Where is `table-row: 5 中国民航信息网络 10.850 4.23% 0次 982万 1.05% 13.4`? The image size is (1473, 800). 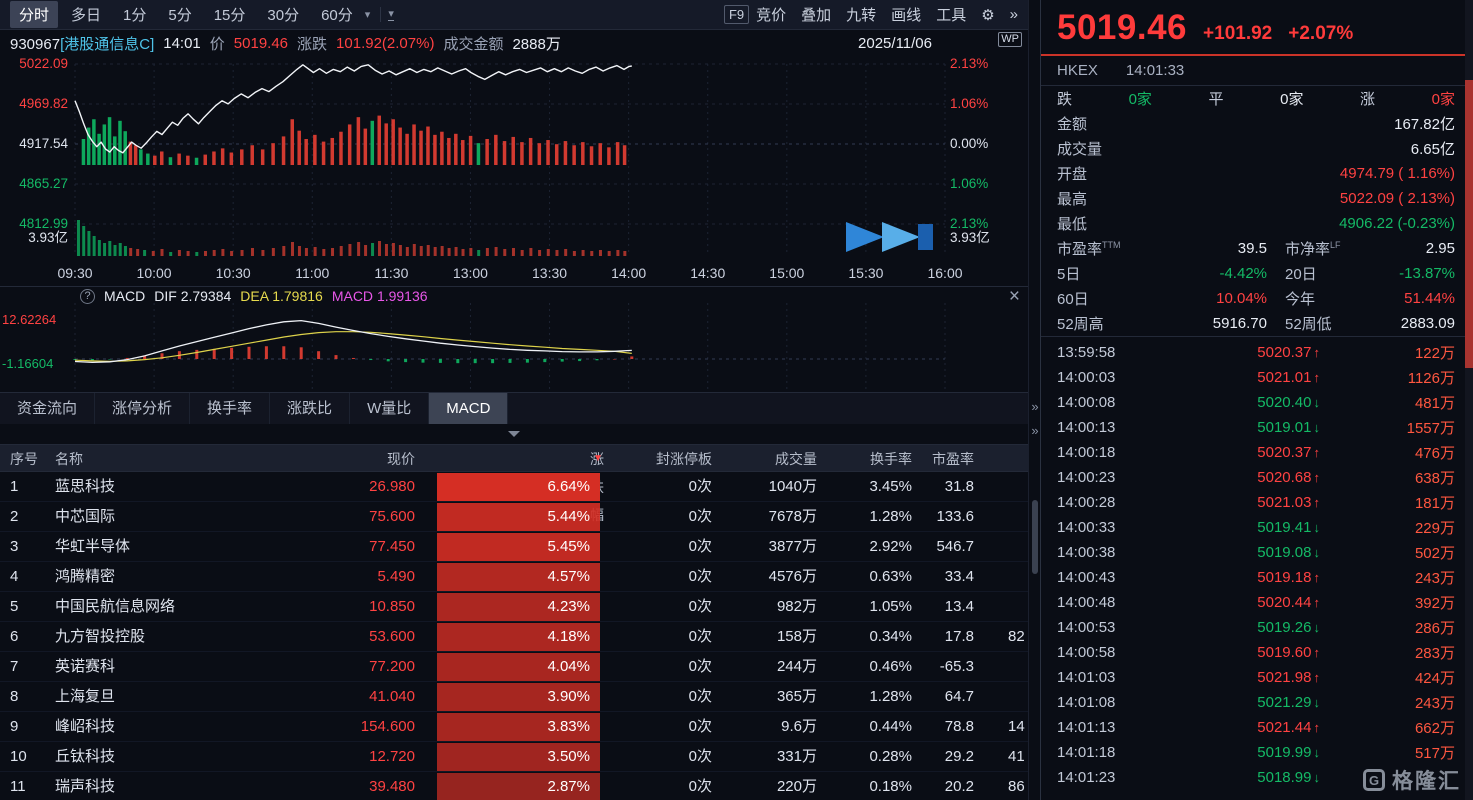
table-row: 5 中国民航信息网络 10.850 4.23% 0次 982万 1.05% 13.4 is located at coordinates (514, 607).